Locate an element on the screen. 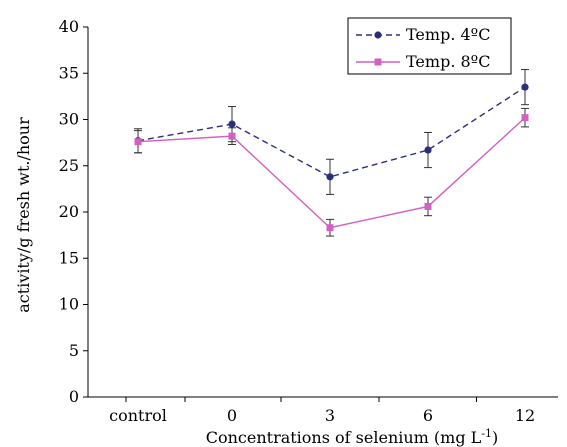  x-tick-label: 12 is located at coordinates (525, 415).